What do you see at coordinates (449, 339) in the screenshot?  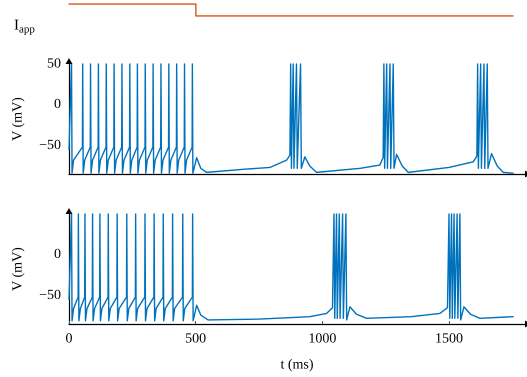 I see `x-tick-label: 1500` at bounding box center [449, 339].